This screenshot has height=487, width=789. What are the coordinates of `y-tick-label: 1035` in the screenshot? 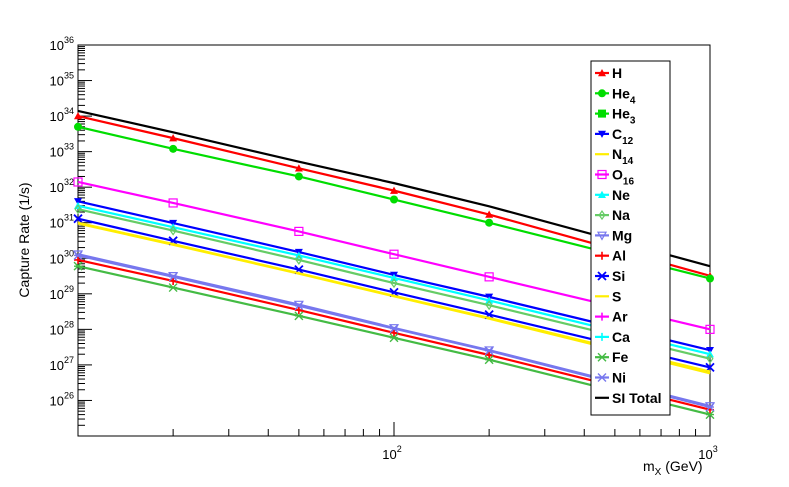 It's located at (62, 80).